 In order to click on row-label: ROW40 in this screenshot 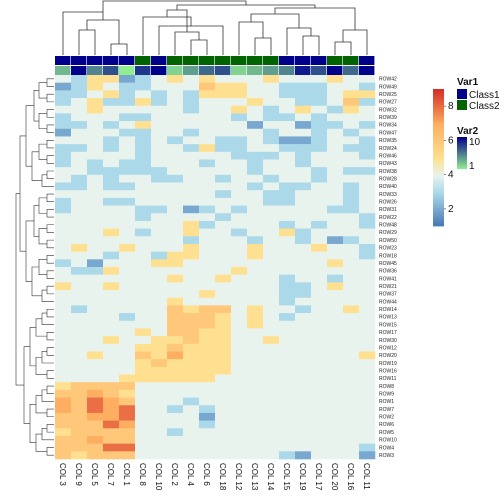, I will do `click(388, 187)`.